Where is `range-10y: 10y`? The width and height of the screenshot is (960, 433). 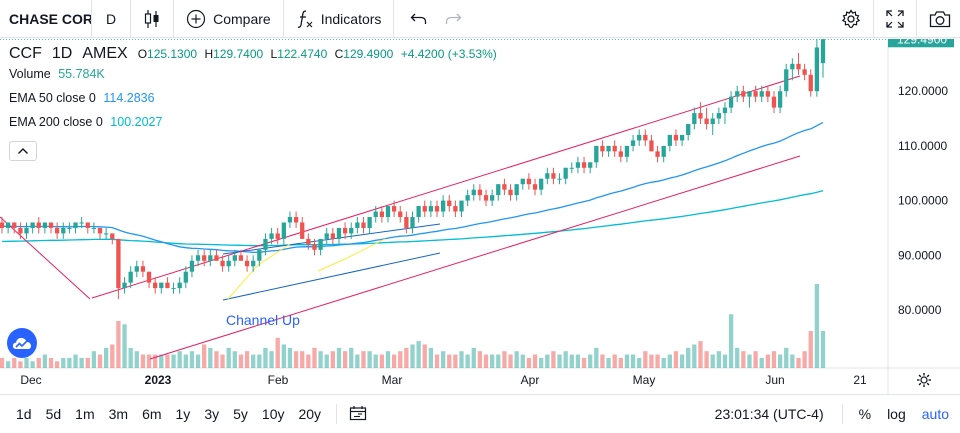
range-10y: 10y is located at coordinates (273, 414).